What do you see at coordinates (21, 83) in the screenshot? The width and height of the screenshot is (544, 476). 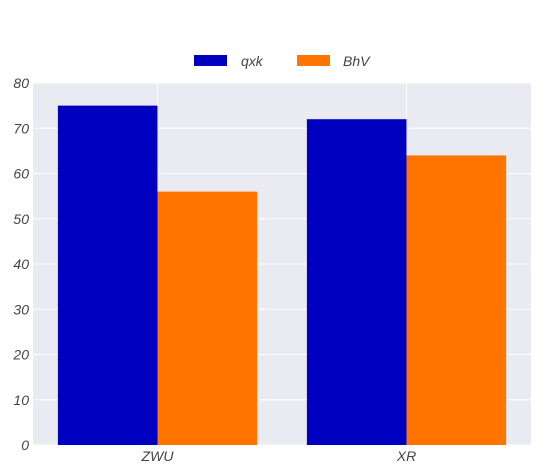 I see `y-tick-label: 80` at bounding box center [21, 83].